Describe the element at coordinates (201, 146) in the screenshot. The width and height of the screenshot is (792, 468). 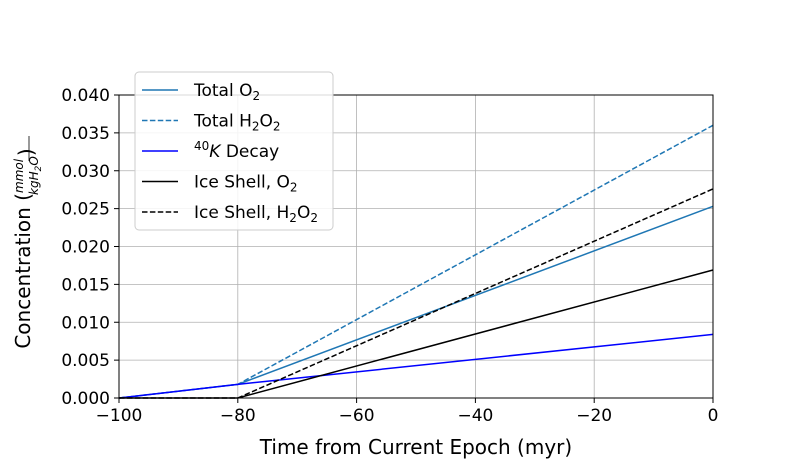
I see `legend-label-sup: 40` at that location.